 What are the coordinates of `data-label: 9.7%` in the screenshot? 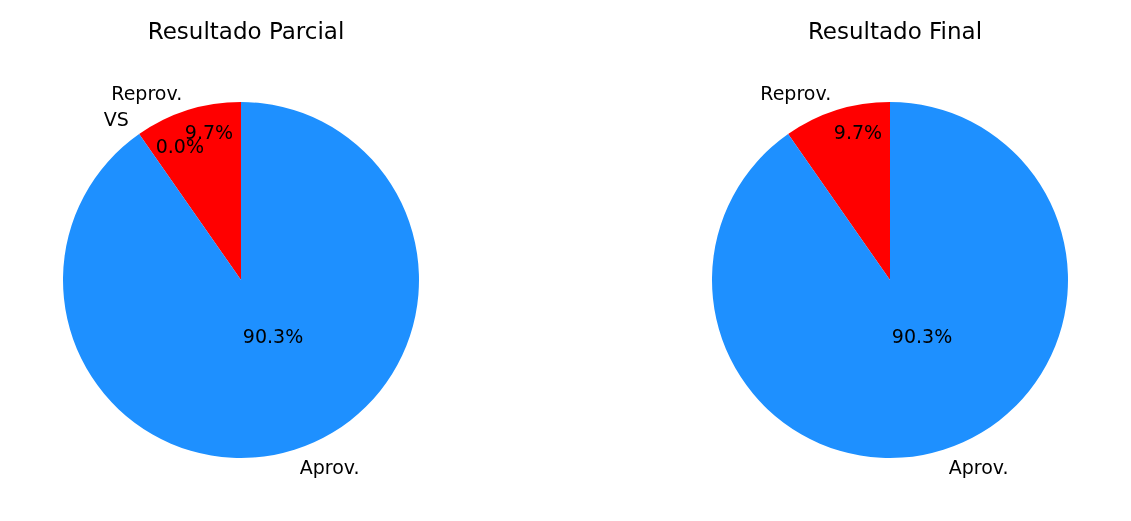 It's located at (858, 131).